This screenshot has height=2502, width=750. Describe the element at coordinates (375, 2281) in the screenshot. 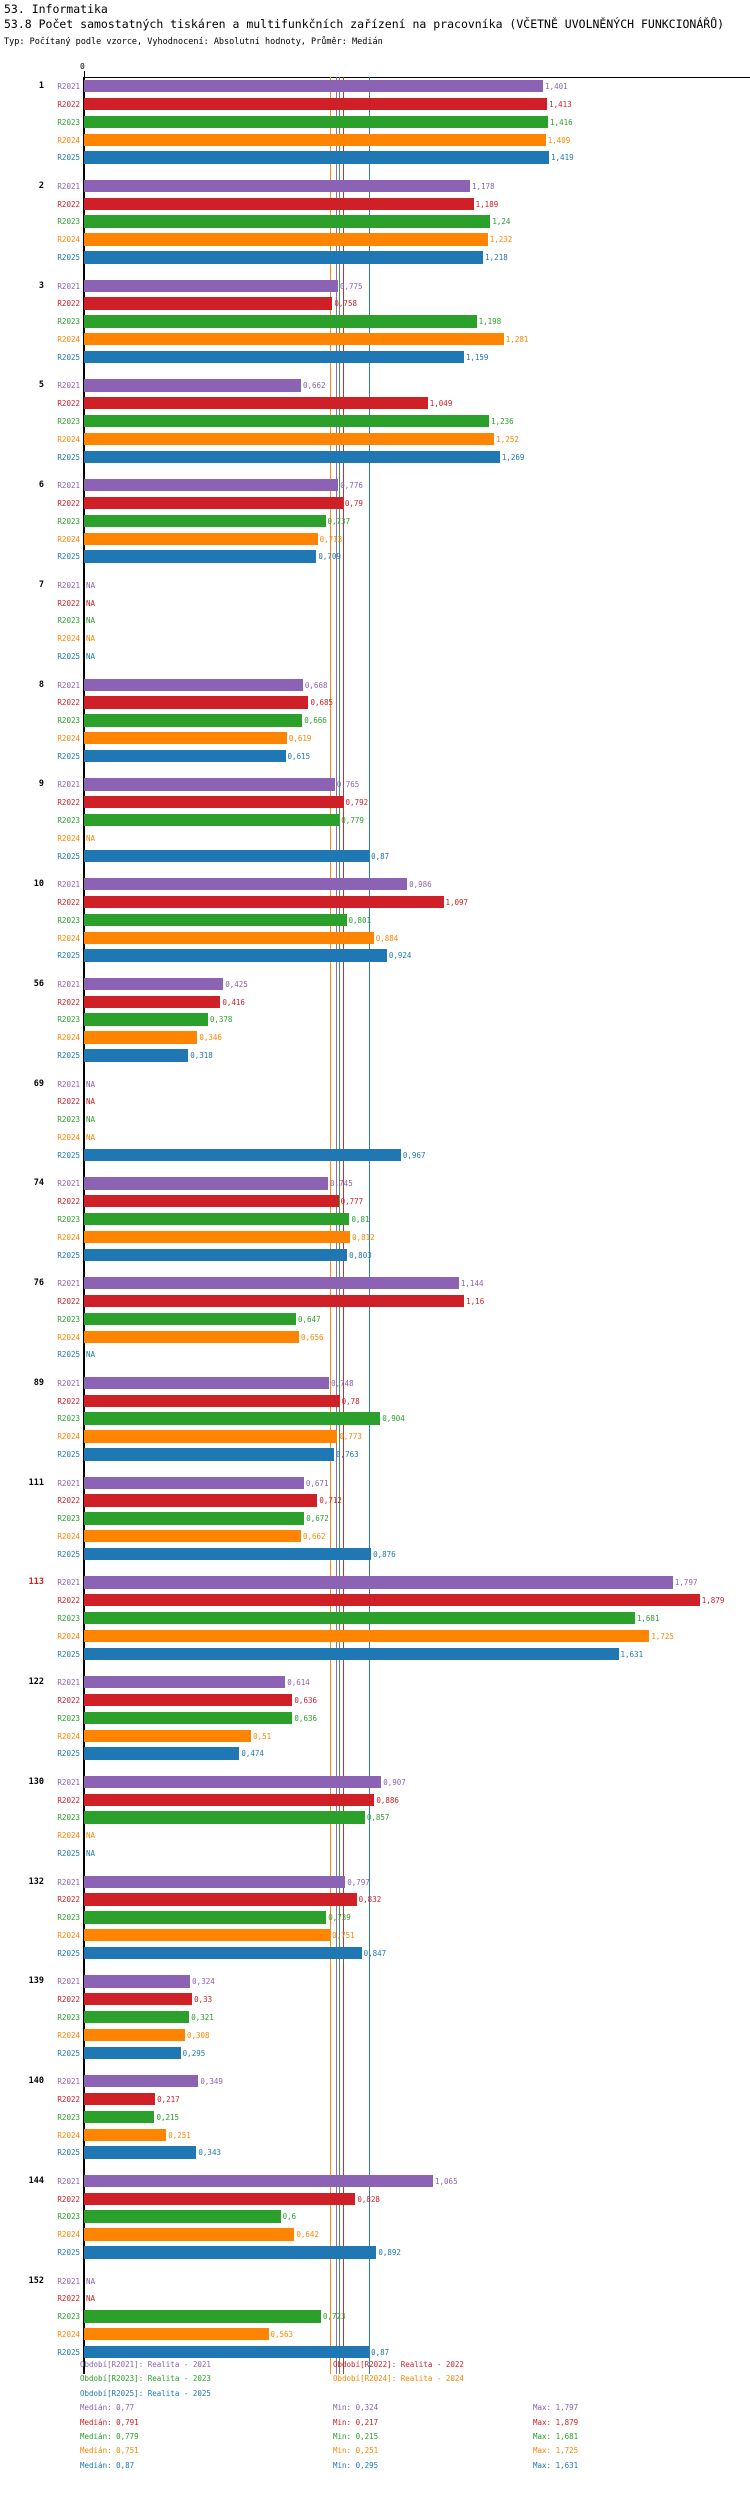

I see `bar-row: R2021 NA` at that location.